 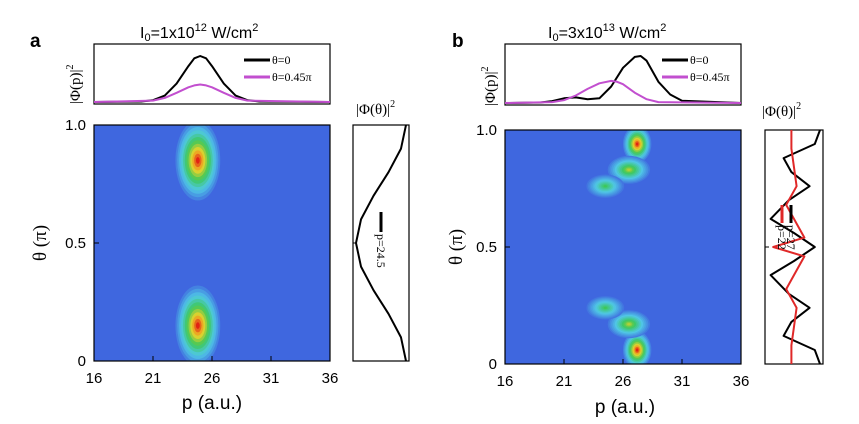 I want to click on legend-label-theta0-b: θ=0, so click(x=699, y=60).